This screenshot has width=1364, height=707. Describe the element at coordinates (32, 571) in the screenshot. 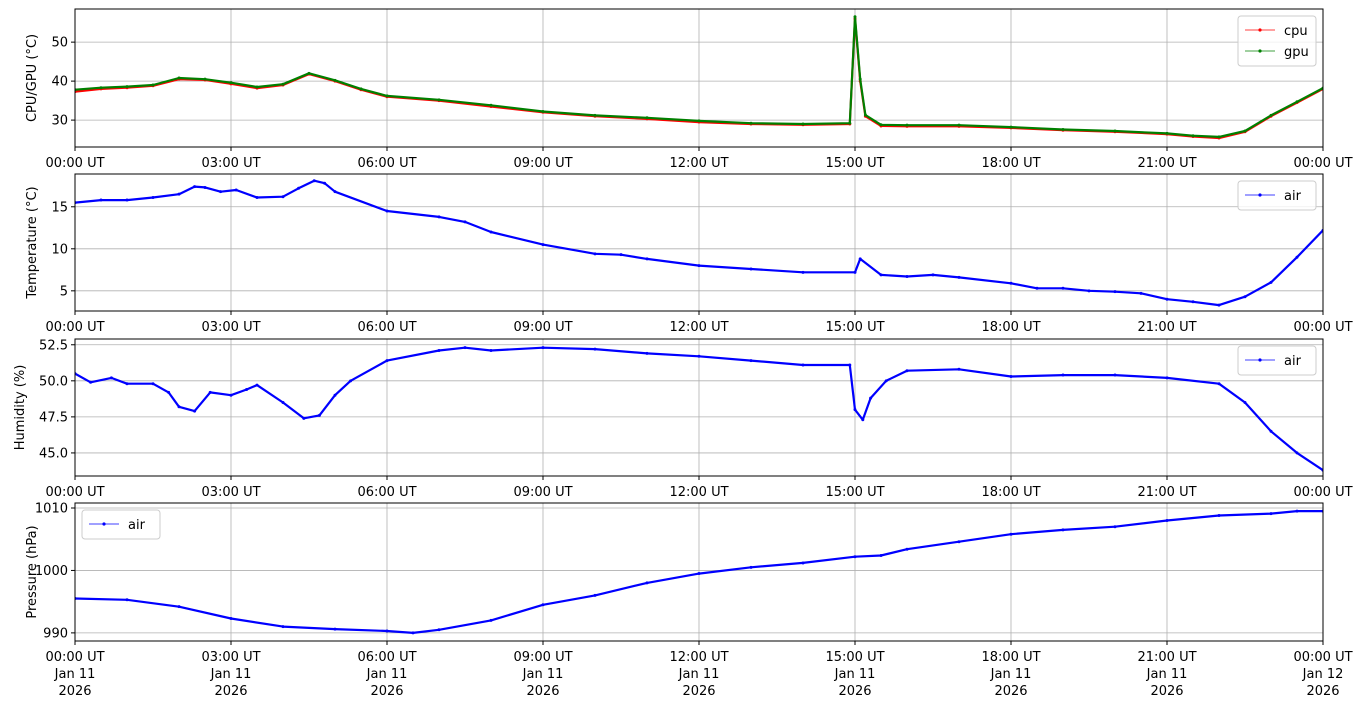

I see `y-axis-label: Pressure (hPa)` at that location.